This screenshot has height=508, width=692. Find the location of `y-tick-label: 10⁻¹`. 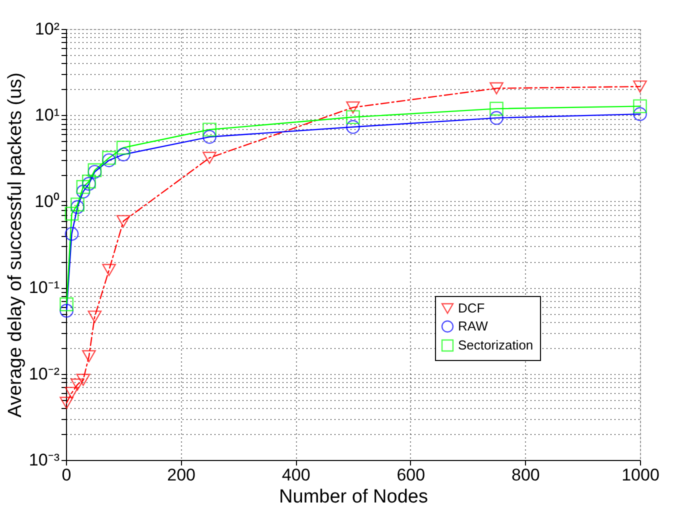

y-tick-label: 10⁻¹ is located at coordinates (44, 288).